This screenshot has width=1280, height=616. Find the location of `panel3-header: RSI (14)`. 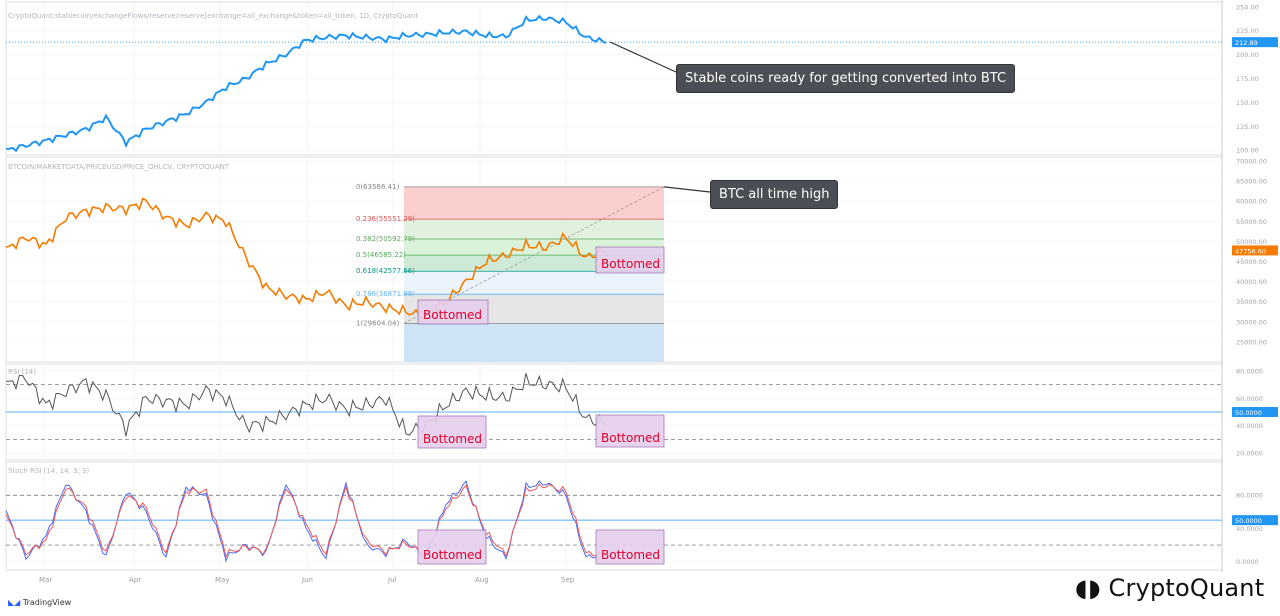

panel3-header: RSI (14) is located at coordinates (22, 372).